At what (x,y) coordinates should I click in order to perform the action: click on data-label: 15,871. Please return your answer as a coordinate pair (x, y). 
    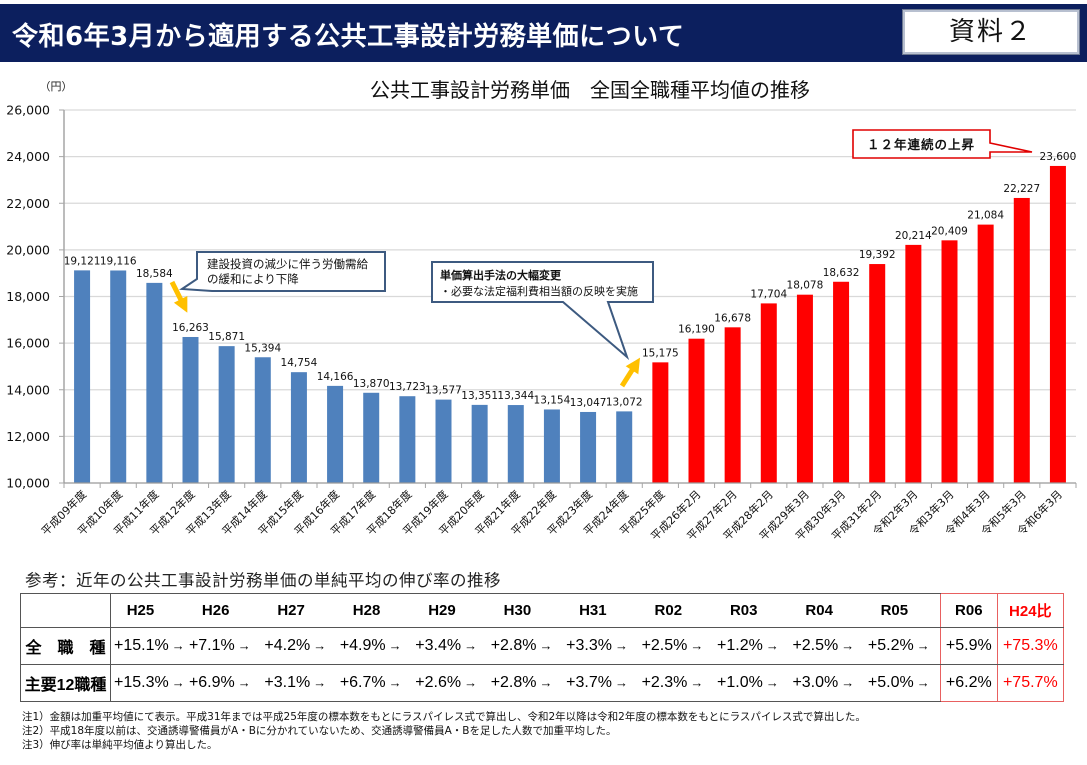
    Looking at the image, I should click on (226, 337).